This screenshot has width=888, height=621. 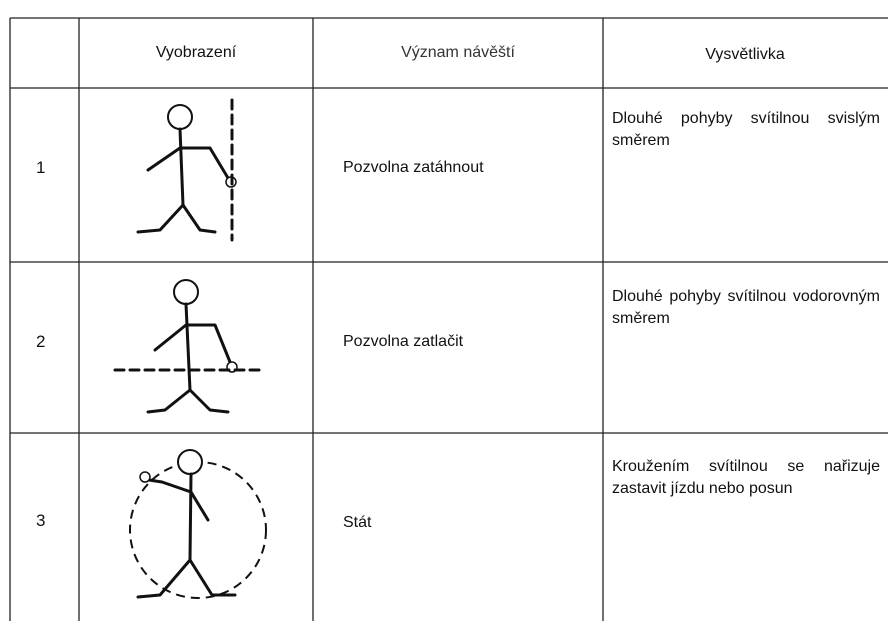 What do you see at coordinates (458, 52) in the screenshot?
I see `header-cell: Význam návěští` at bounding box center [458, 52].